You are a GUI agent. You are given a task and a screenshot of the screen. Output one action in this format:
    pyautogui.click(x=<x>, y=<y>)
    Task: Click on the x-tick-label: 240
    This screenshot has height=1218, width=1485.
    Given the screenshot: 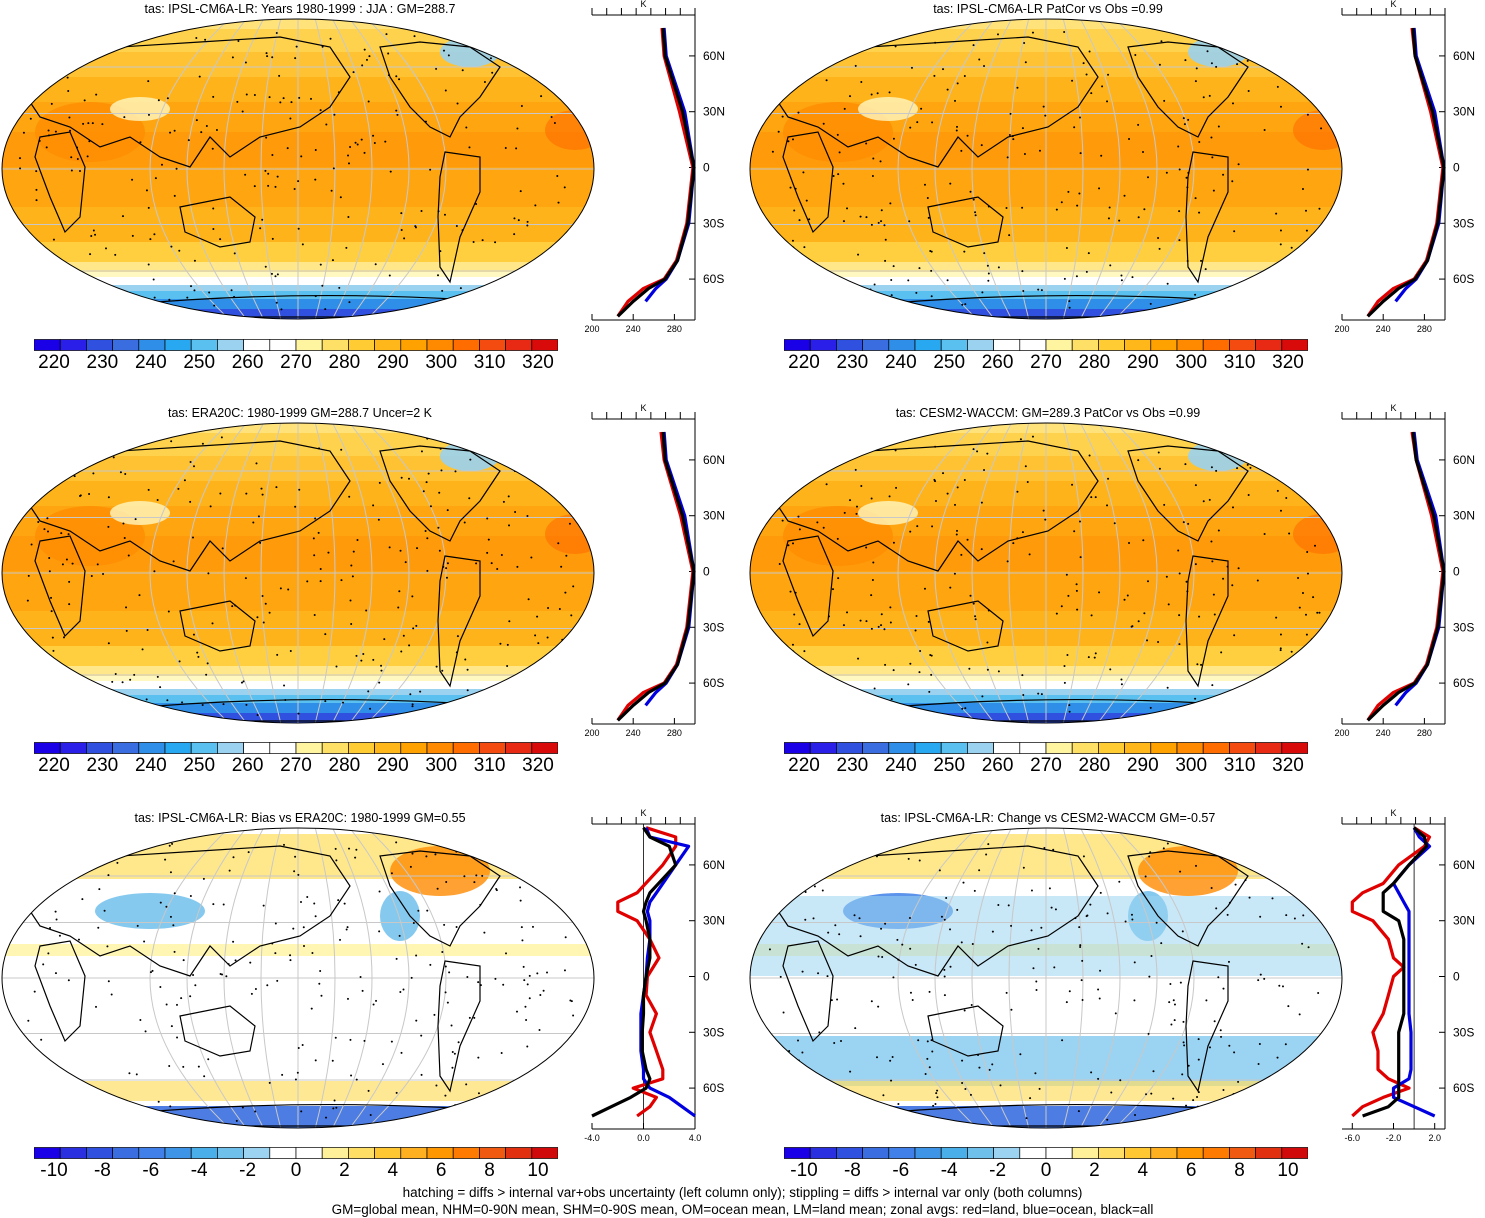 What is the action you would take?
    pyautogui.click(x=633, y=733)
    